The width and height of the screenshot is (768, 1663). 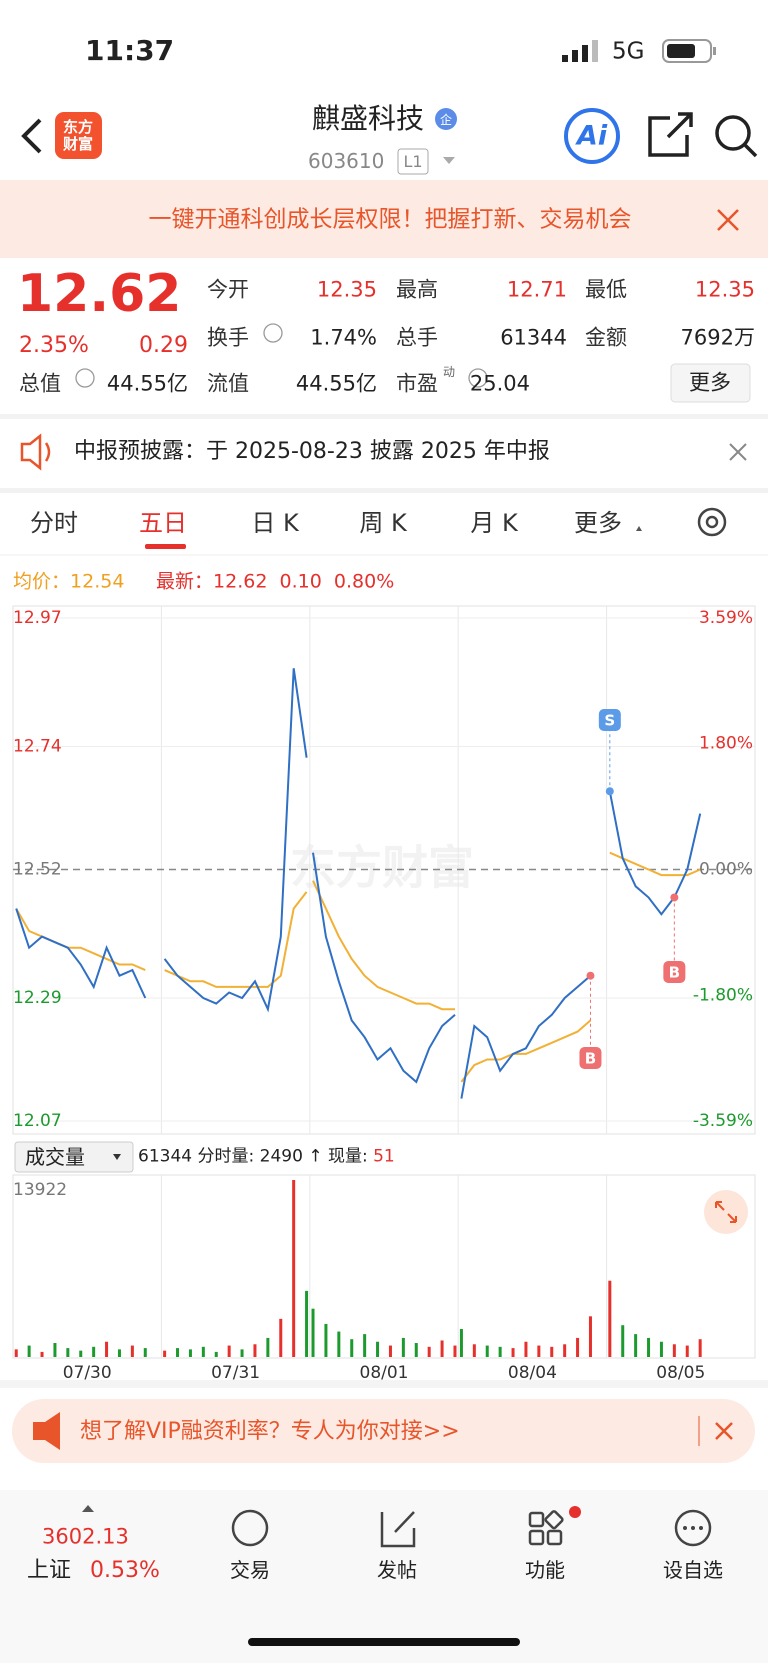 What do you see at coordinates (31, 136) in the screenshot?
I see `back-button` at bounding box center [31, 136].